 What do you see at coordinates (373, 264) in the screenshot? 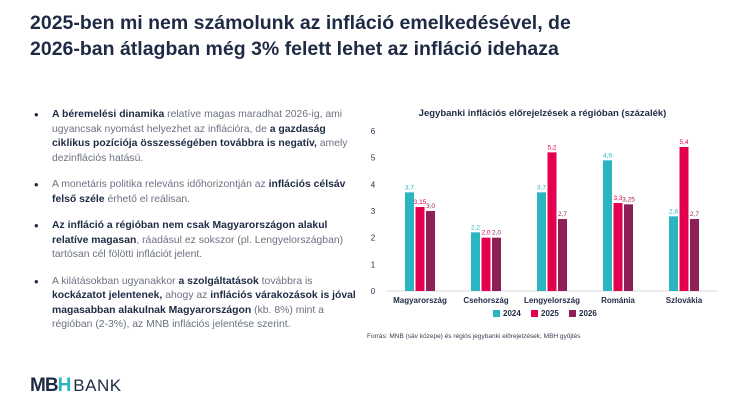
I see `y-tick-label: 1` at bounding box center [373, 264].